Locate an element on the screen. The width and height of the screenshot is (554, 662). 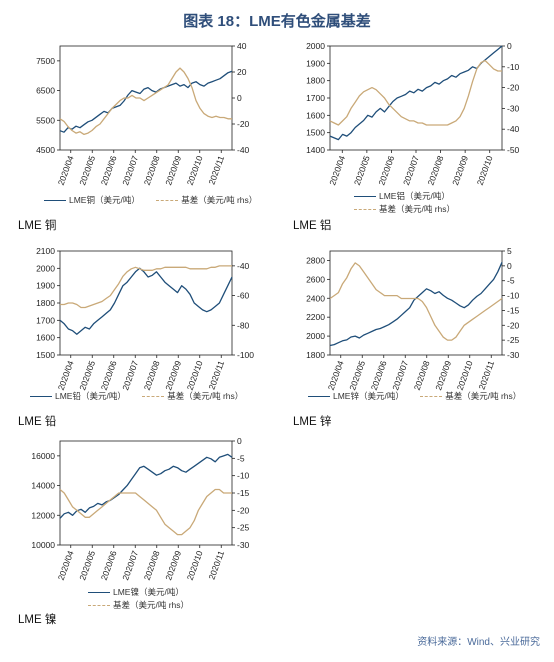
legend-zinc: LME锌（美元/吨） 基差（美元/吨 rhs） is located at coordinates (421, 396).